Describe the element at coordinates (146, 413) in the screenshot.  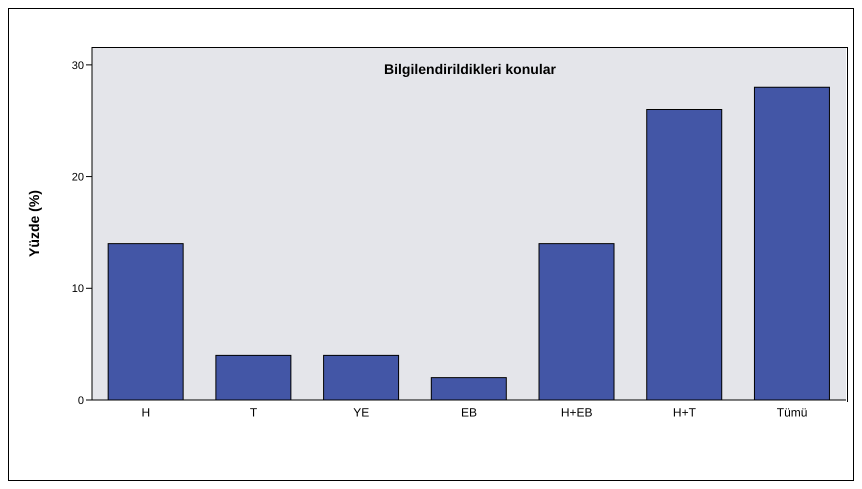
I see `x-tick-label: H` at that location.